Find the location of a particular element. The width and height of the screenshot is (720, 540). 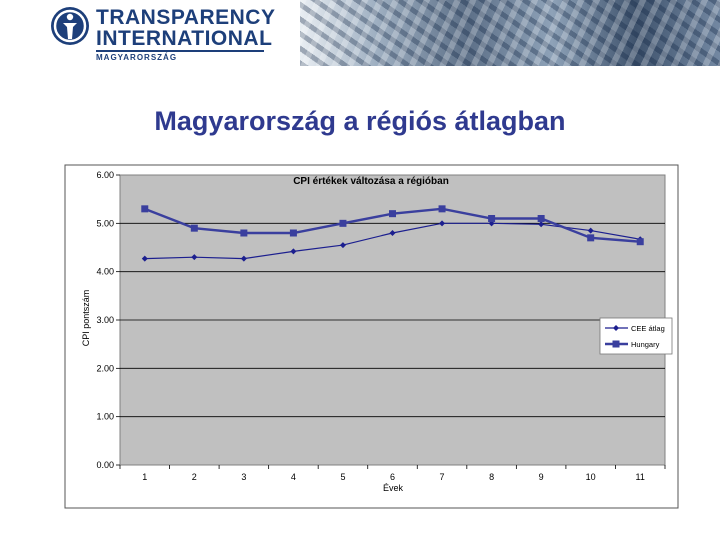

legend-box is located at coordinates (636, 336).